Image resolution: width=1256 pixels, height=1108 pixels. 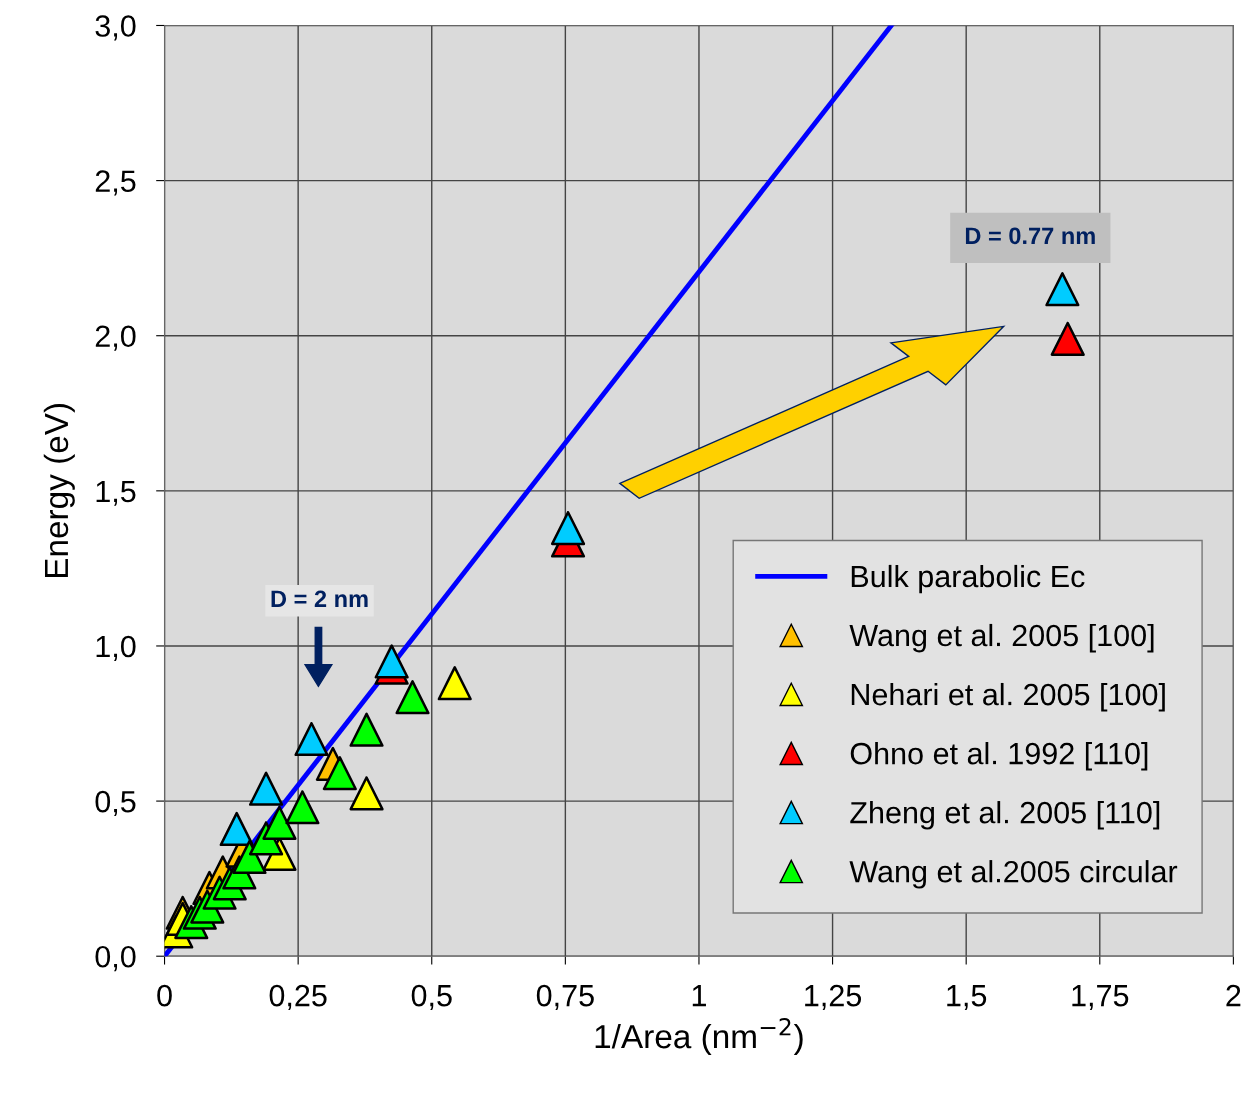 What do you see at coordinates (59, 490) in the screenshot?
I see `y-axis-title: Energy (eV)` at bounding box center [59, 490].